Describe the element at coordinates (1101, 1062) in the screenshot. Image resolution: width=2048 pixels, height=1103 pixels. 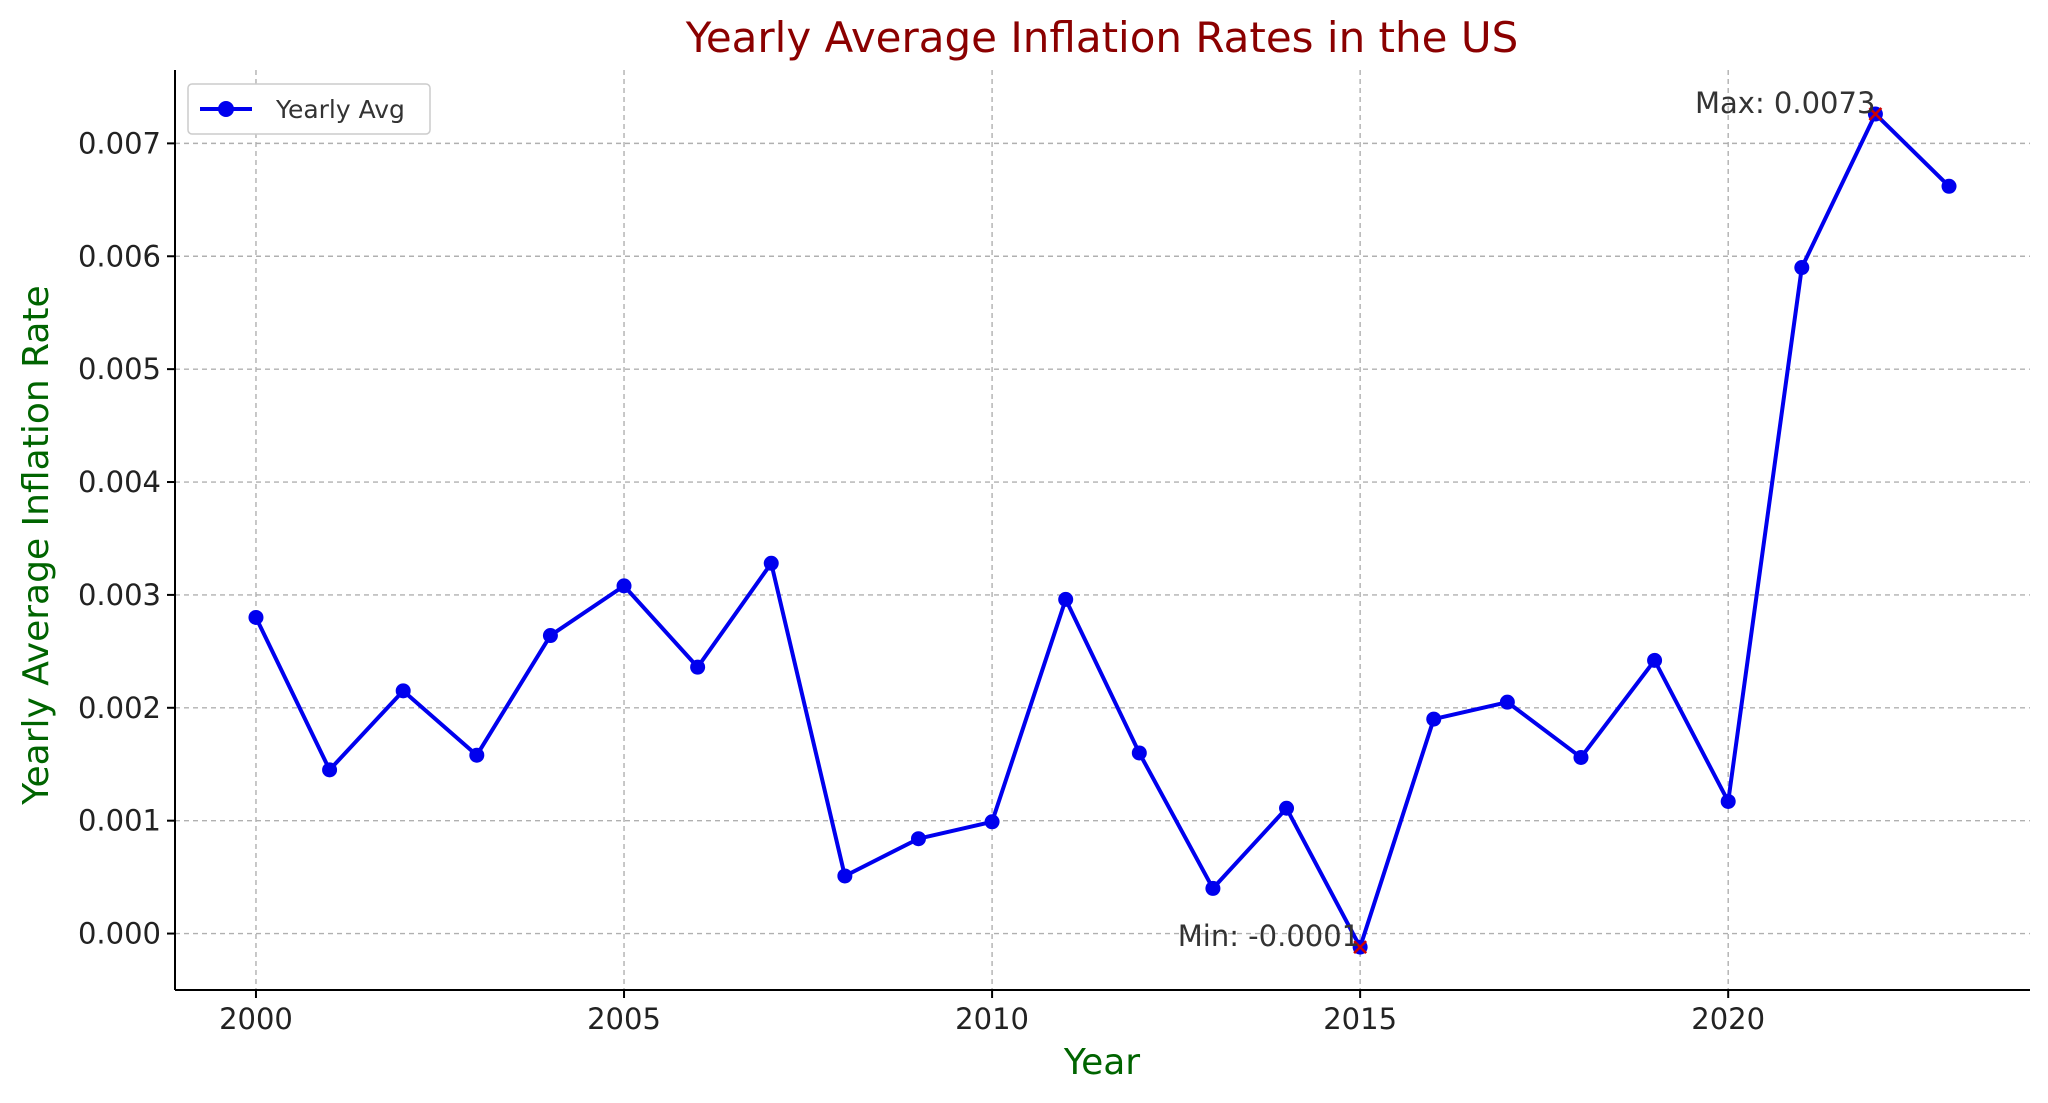
I see `x-axis-label: Year` at that location.